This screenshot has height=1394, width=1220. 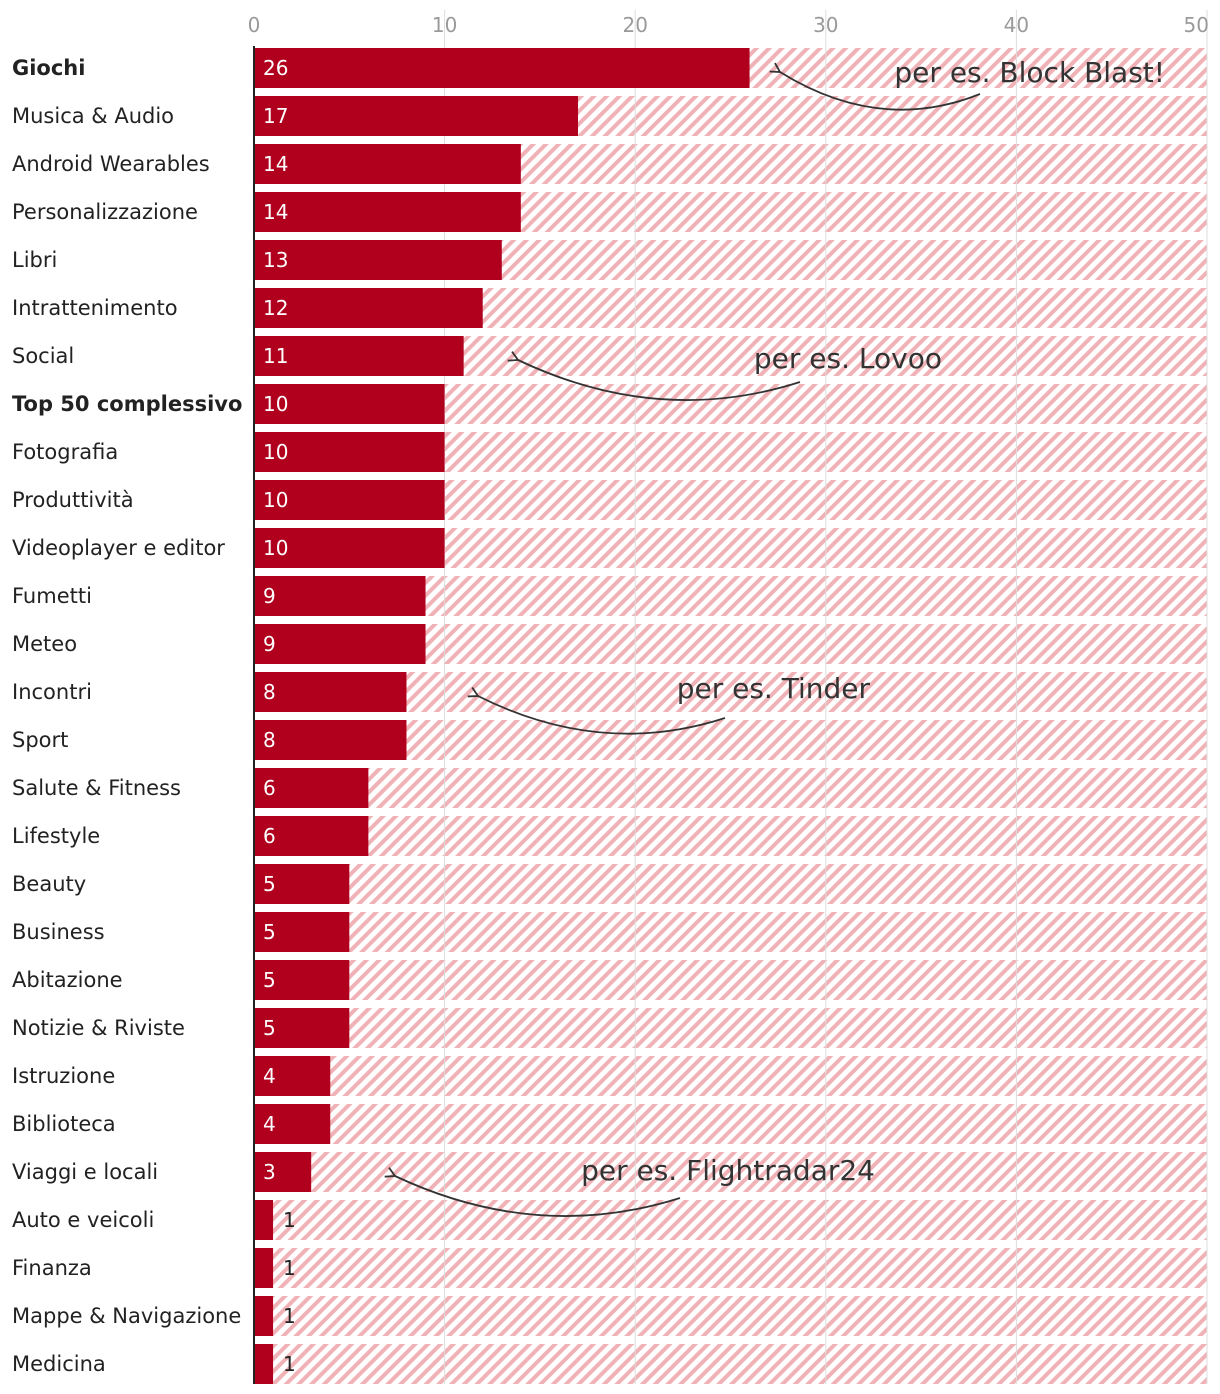 What do you see at coordinates (83, 1220) in the screenshot?
I see `category-label: Auto e veicoli` at bounding box center [83, 1220].